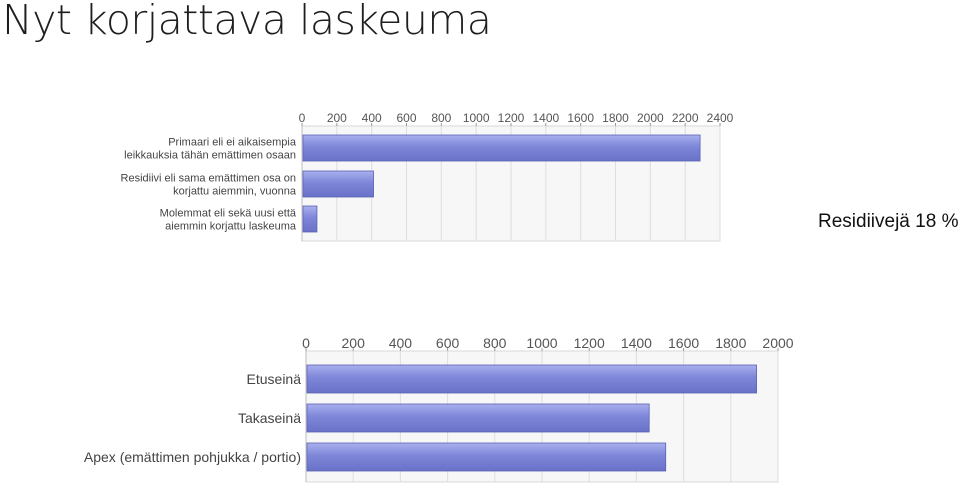 This screenshot has width=960, height=484. Describe the element at coordinates (192, 457) in the screenshot. I see `category-label: Apex (emättimen pohjukka / portio)` at that location.